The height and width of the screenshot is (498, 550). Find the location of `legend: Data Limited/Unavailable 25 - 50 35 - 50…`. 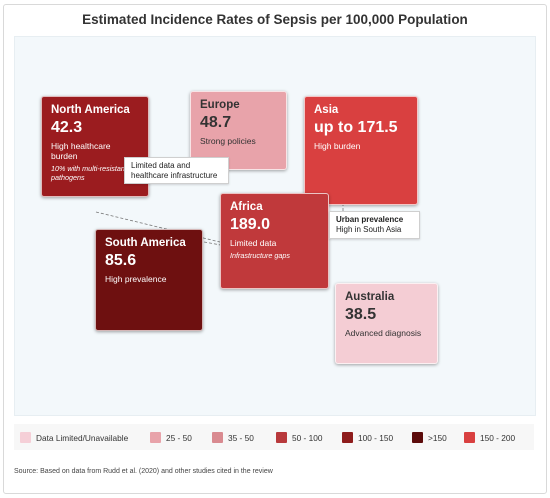

legend: Data Limited/Unavailable 25 - 50 35 - 50… is located at coordinates (274, 437).